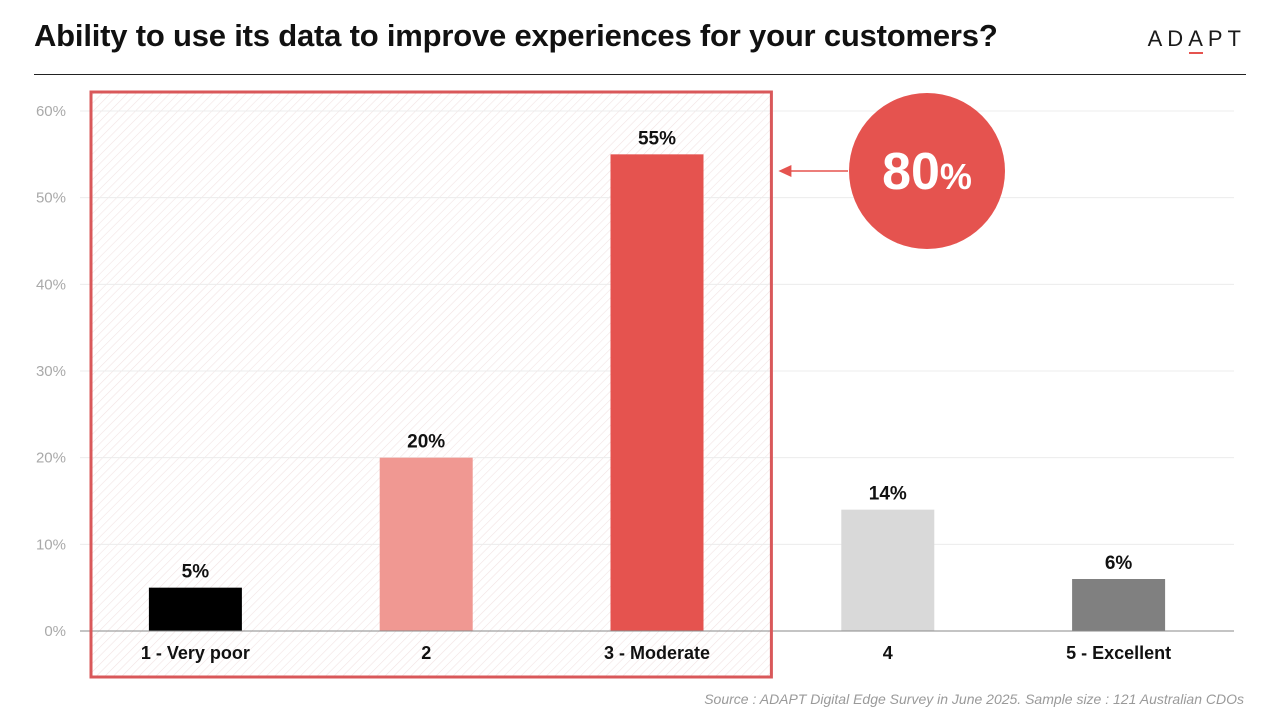 This screenshot has width=1280, height=720. I want to click on adapt-logo: ADAPT, so click(1196, 40).